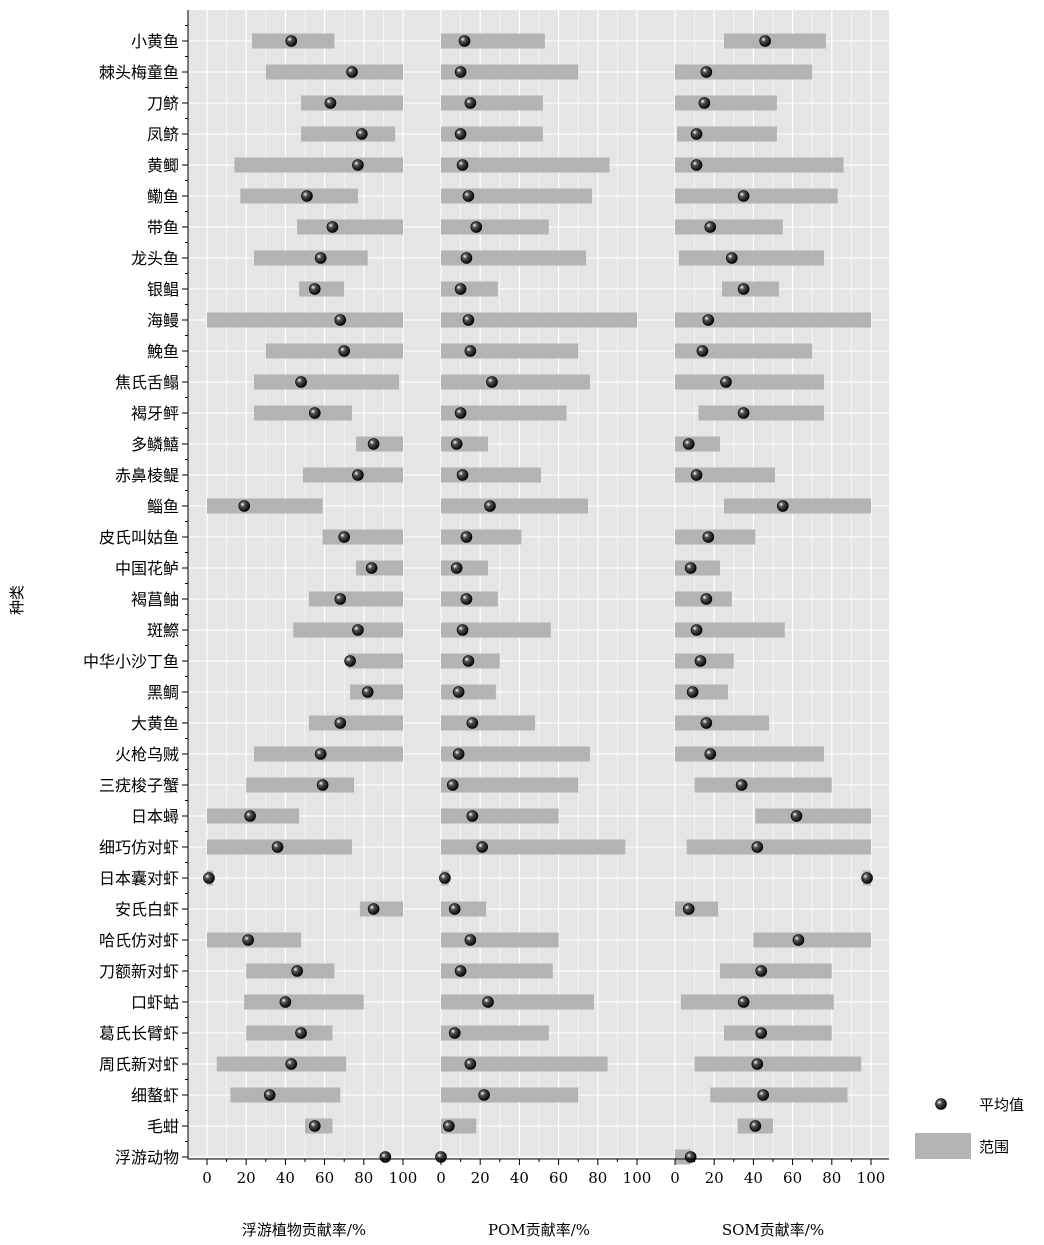 Image resolution: width=1044 pixels, height=1245 pixels. I want to click on x-tick-label: 80, so click(831, 1178).